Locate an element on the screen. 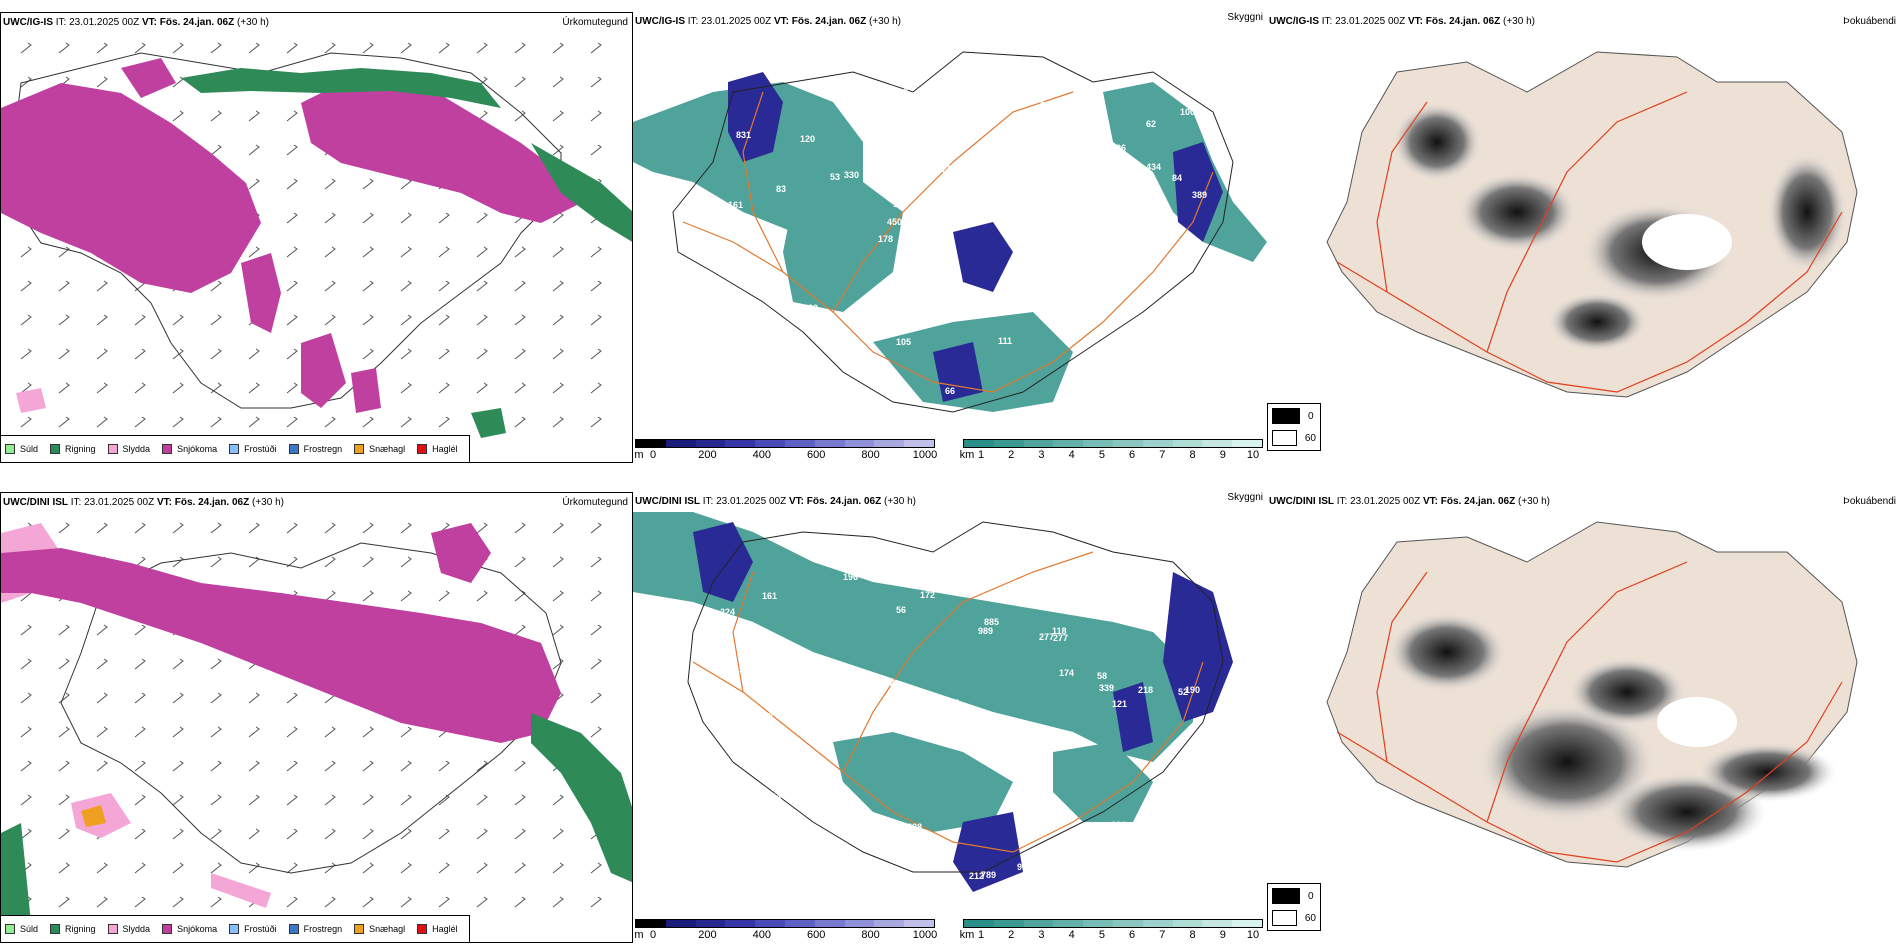 The width and height of the screenshot is (1900, 950). snow-area is located at coordinates (261, 293).